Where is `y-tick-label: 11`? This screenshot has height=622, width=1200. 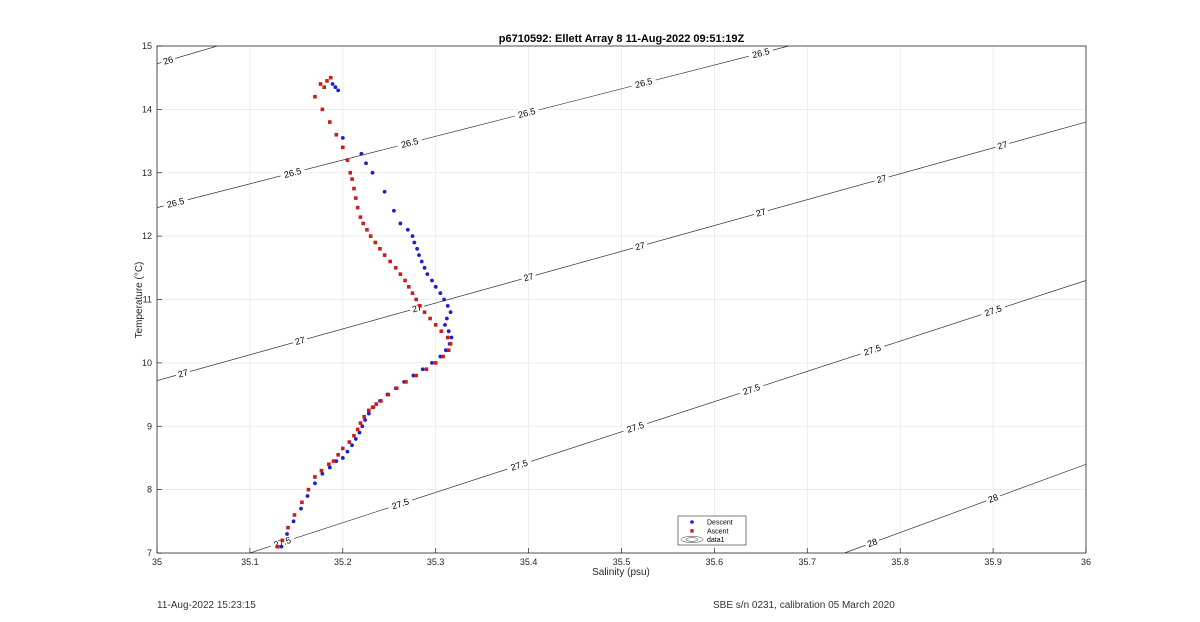
y-tick-label: 11 is located at coordinates (147, 300).